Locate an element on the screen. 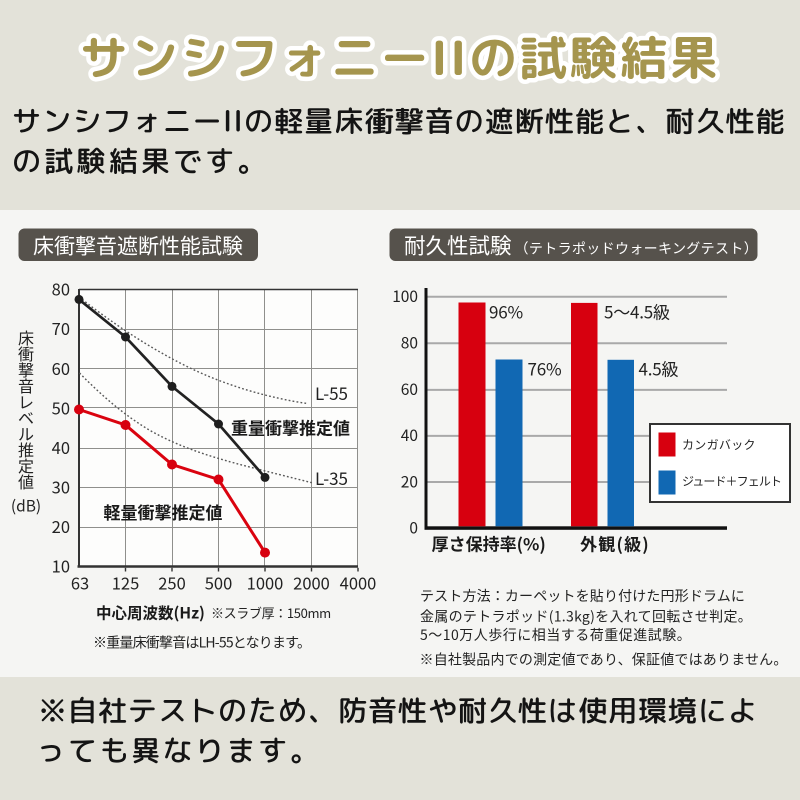 Image resolution: width=800 pixels, height=800 pixels. svg-text: 30 is located at coordinates (61, 487).